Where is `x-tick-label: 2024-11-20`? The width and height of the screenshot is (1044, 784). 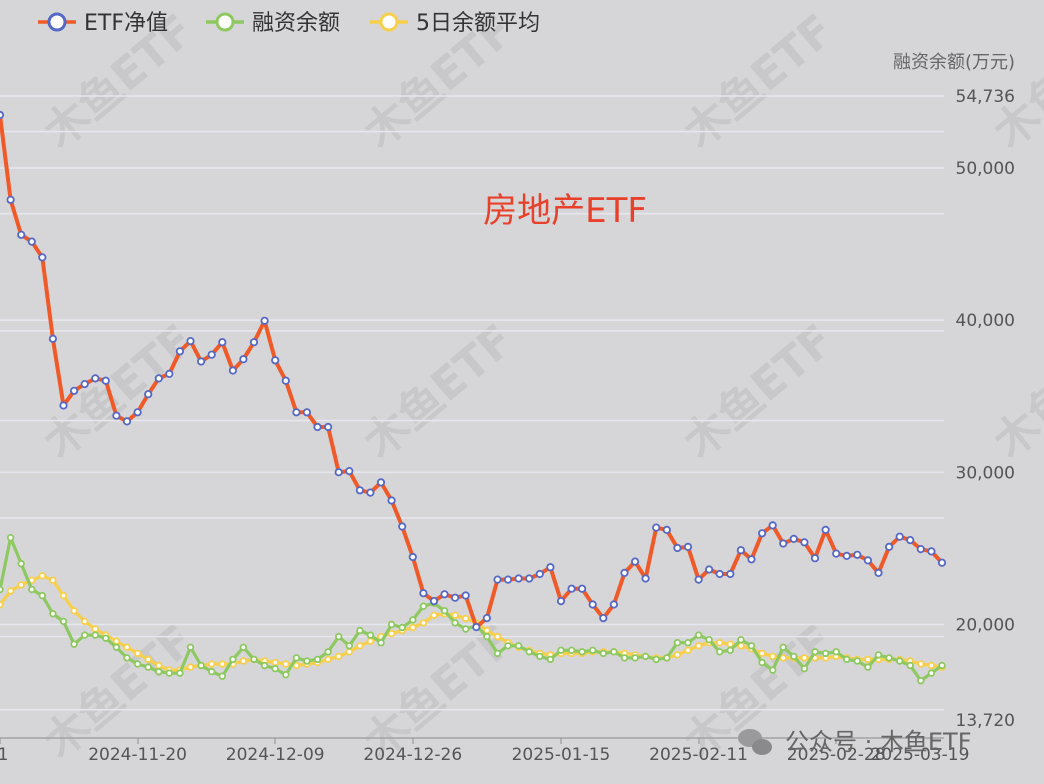 x-tick-label: 2024-11-20 is located at coordinates (137, 755).